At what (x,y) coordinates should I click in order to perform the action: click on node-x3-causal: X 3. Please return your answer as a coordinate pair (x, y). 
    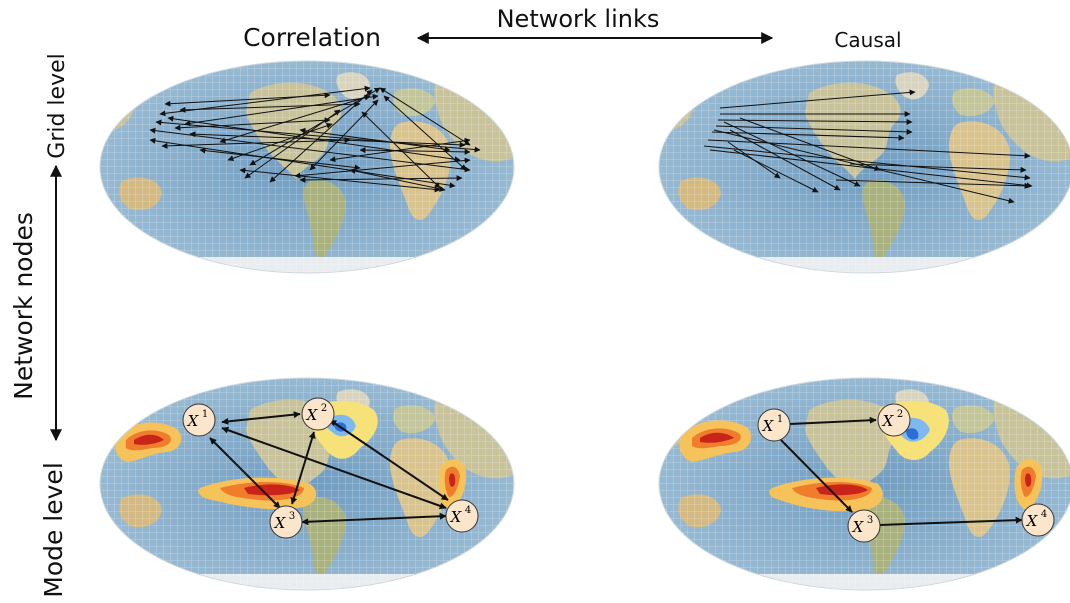
    Looking at the image, I should click on (864, 526).